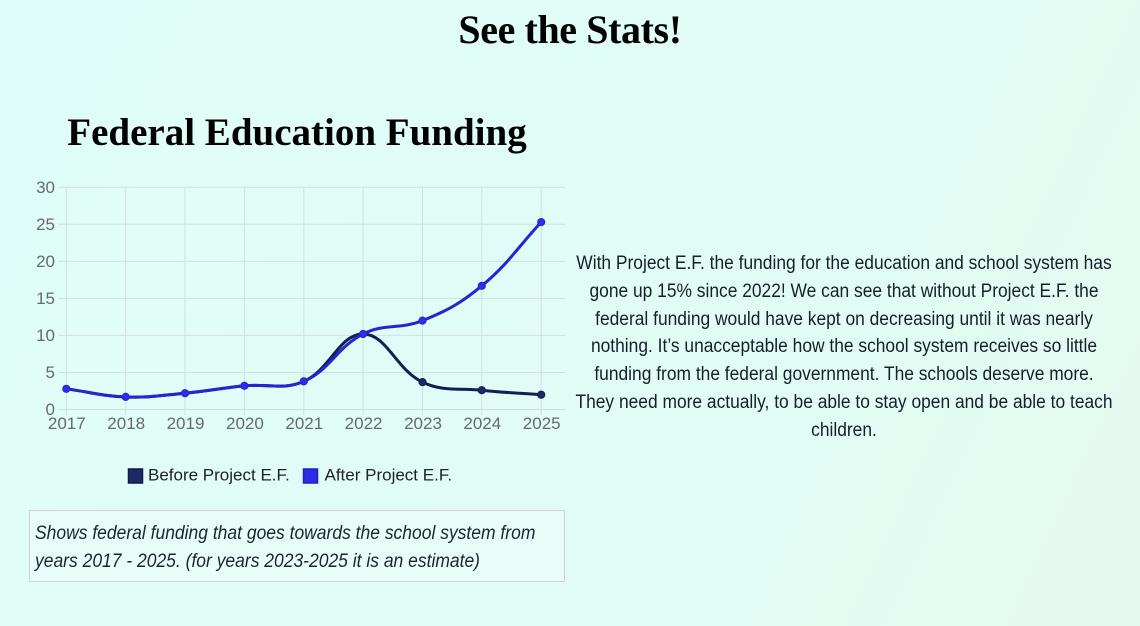 The height and width of the screenshot is (626, 1140). What do you see at coordinates (45, 335) in the screenshot?
I see `svg-text: 10` at bounding box center [45, 335].